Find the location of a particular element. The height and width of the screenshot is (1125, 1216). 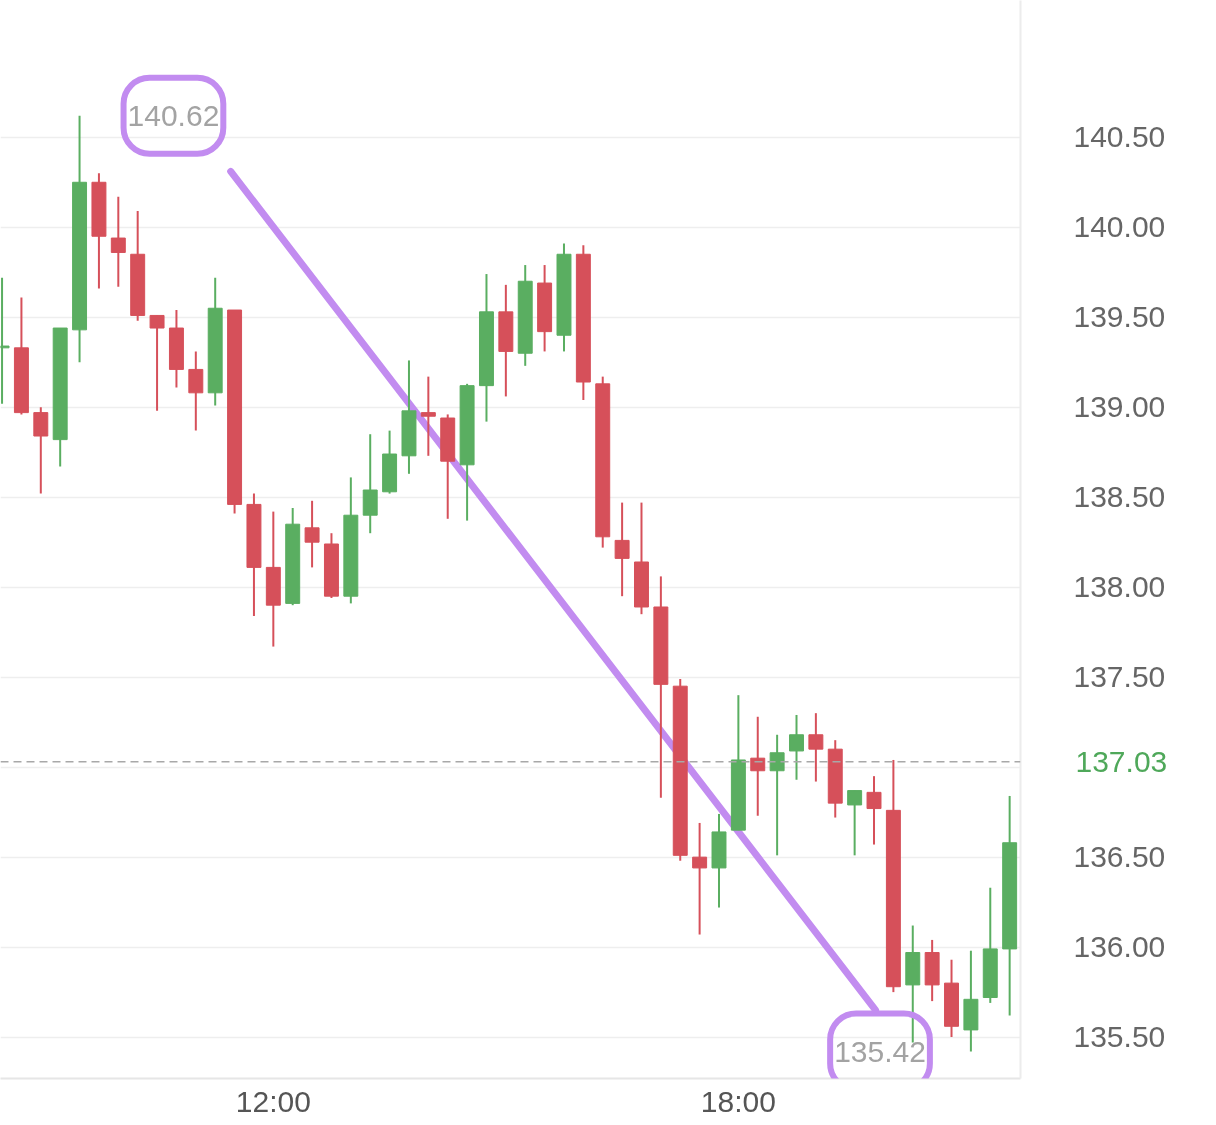

x-tick-label: 12:00 is located at coordinates (273, 1101).